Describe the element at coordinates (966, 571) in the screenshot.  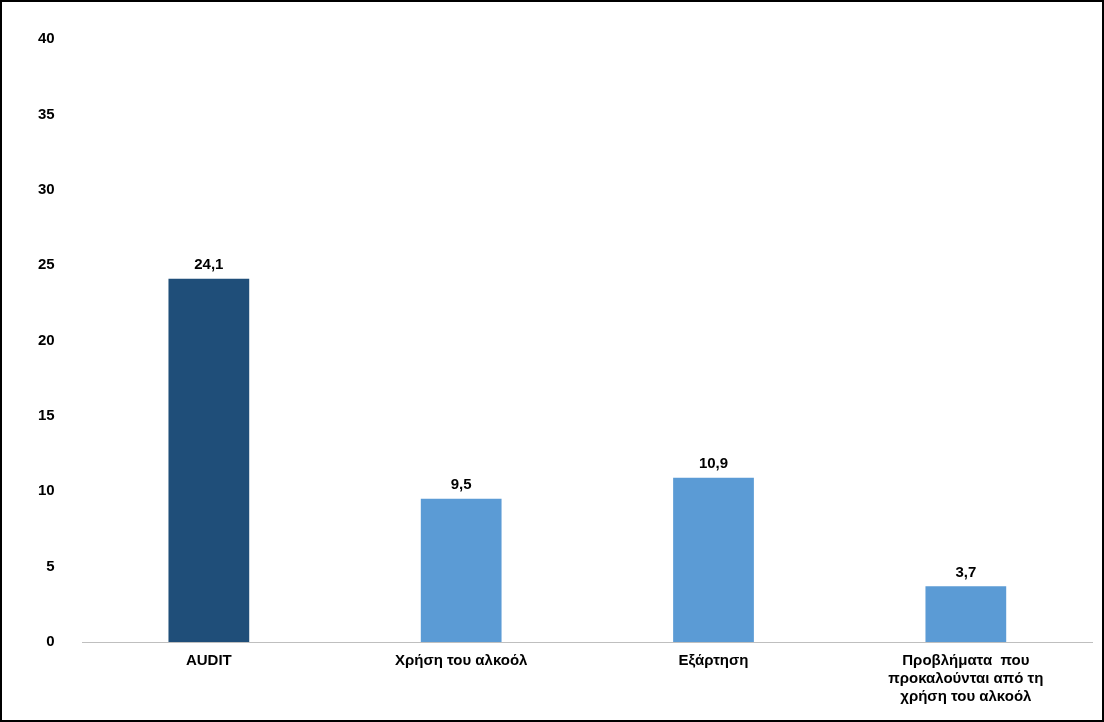
I see `data-label: 3,7` at that location.